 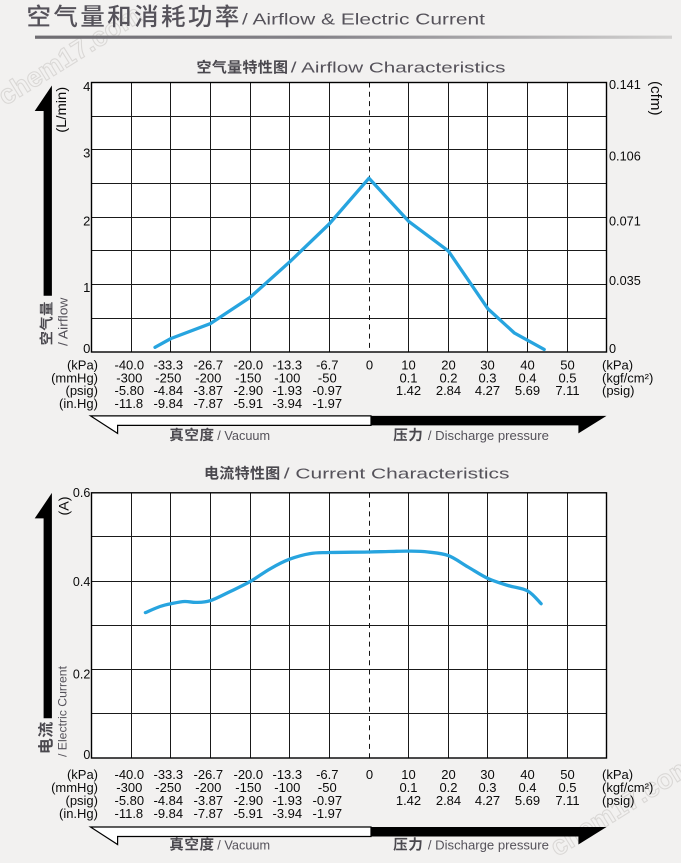 I want to click on svg-text: 2, so click(x=86, y=220).